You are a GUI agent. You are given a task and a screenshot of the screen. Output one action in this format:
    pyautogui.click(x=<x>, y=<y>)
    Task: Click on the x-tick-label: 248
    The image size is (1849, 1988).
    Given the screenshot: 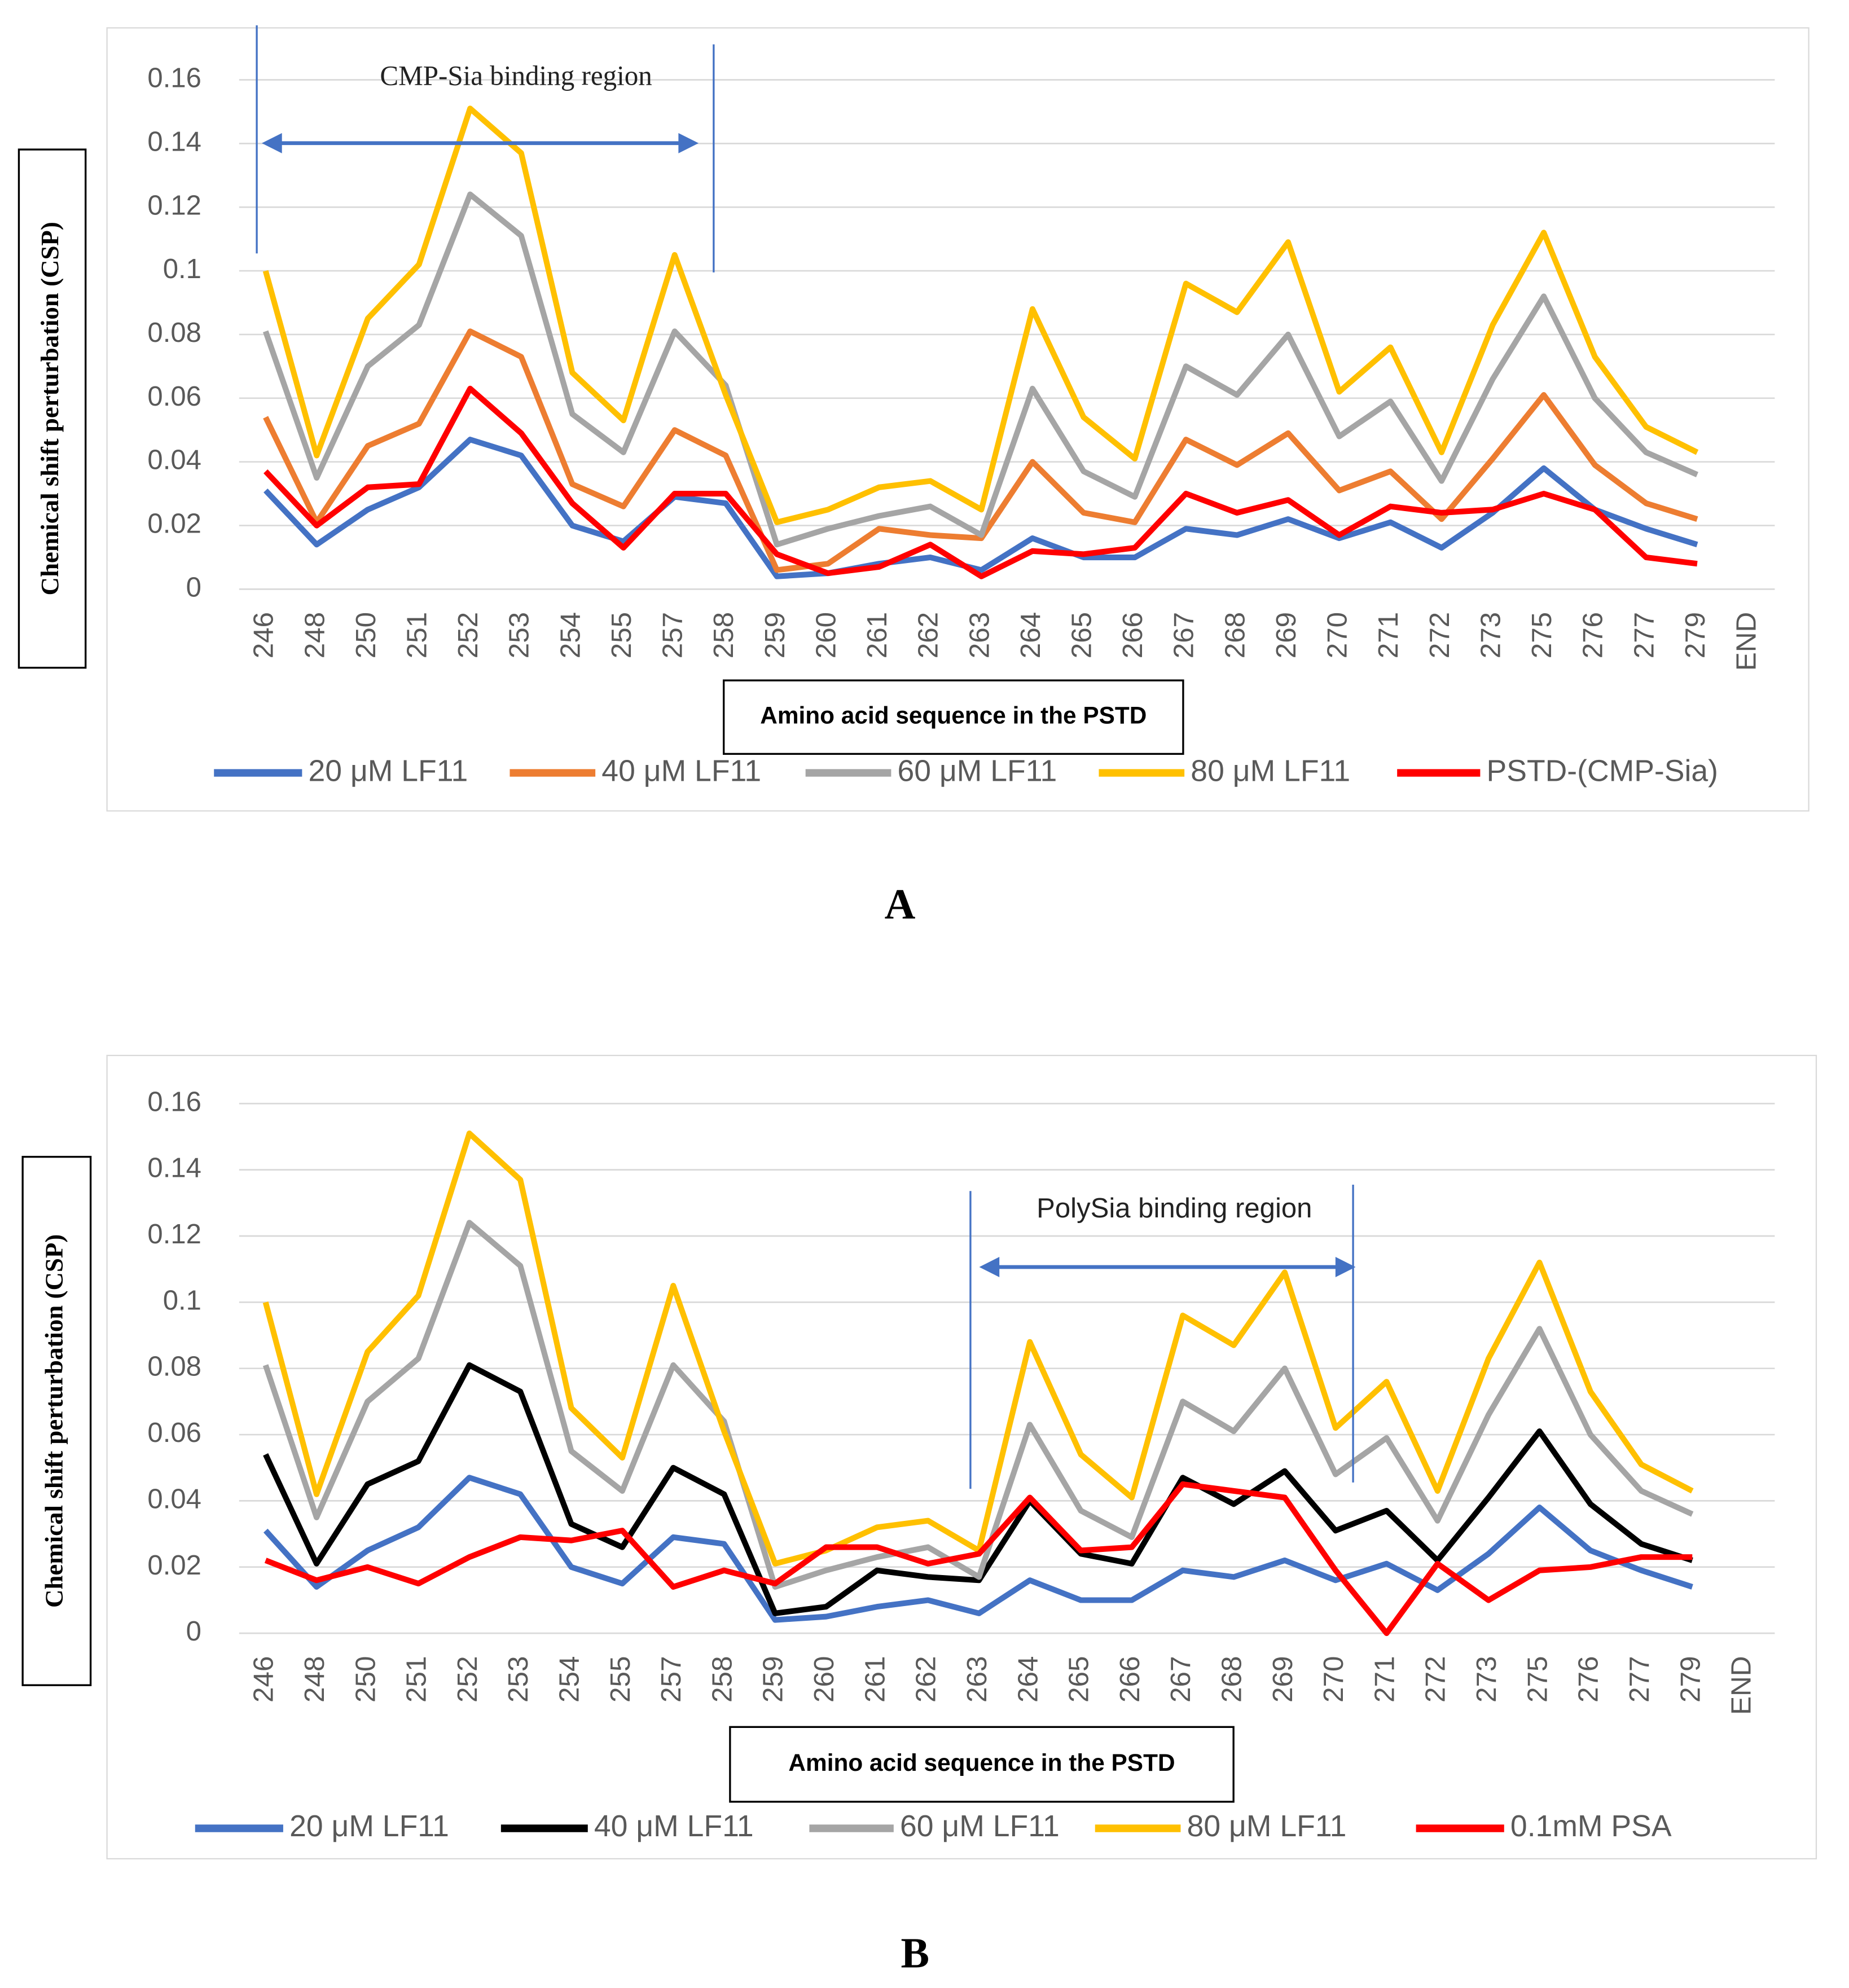 What is the action you would take?
    pyautogui.click(x=314, y=635)
    